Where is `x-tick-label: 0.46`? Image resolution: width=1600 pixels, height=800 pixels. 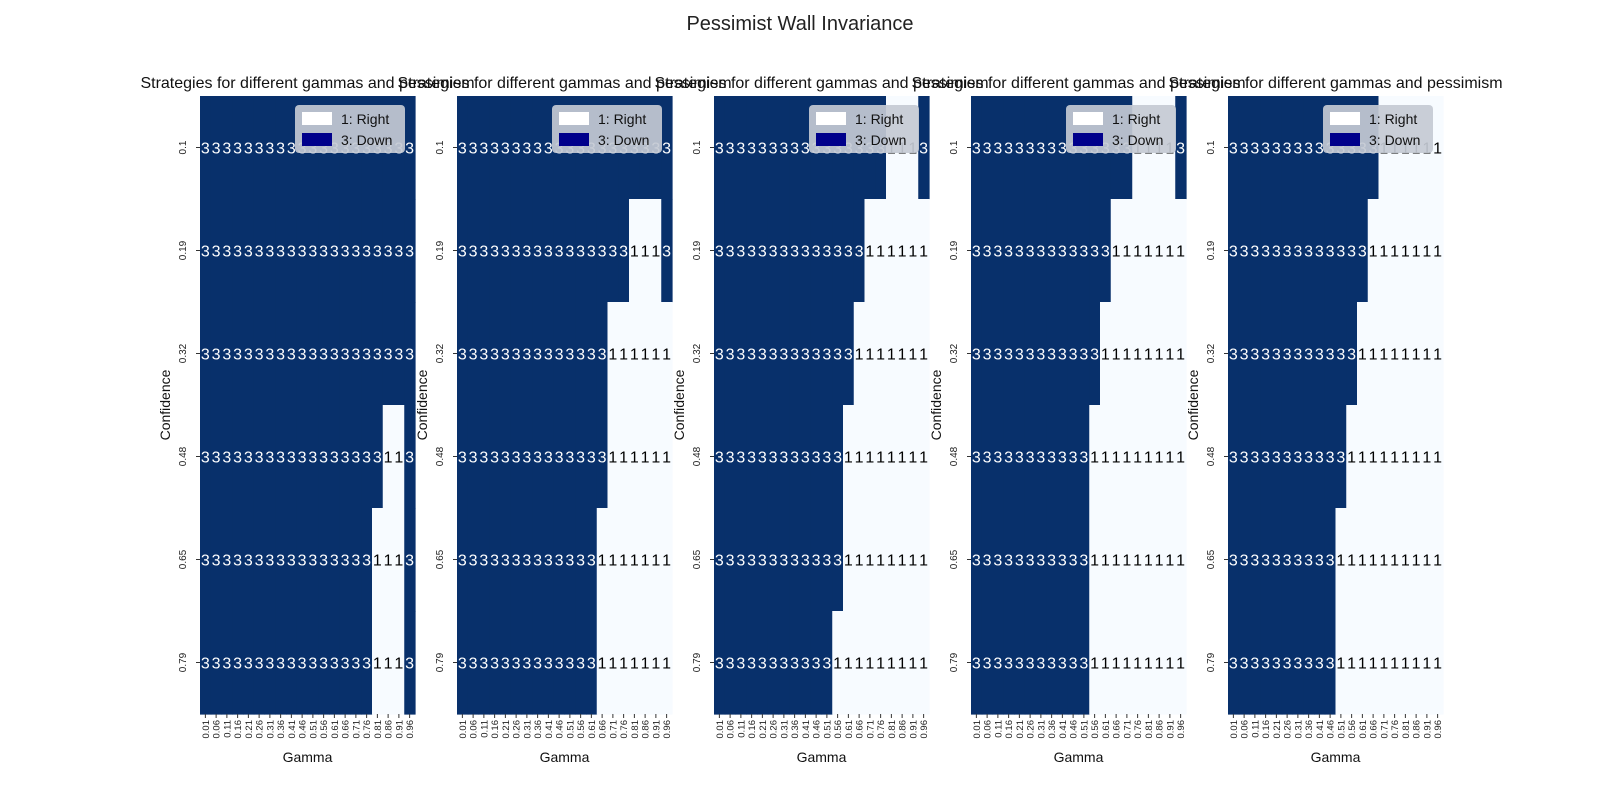 x-tick-label: 0.46 is located at coordinates (303, 729).